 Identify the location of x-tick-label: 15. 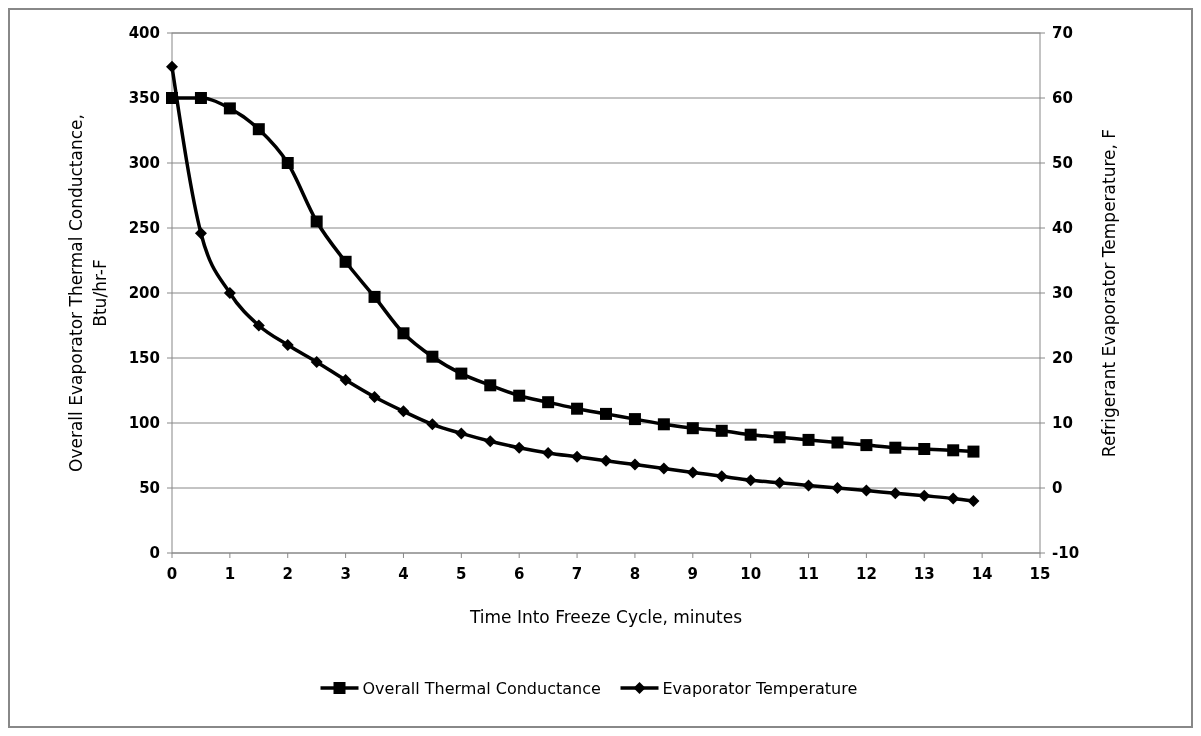
(1040, 574).